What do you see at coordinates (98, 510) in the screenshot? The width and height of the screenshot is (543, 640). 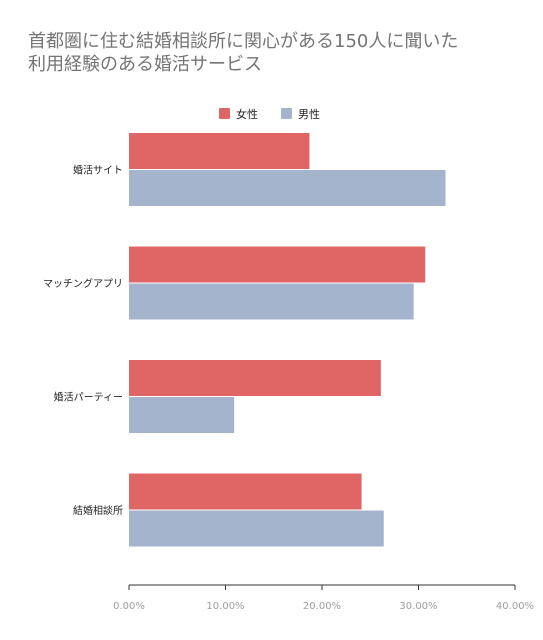 I see `category-label-3: 結婚相談所` at bounding box center [98, 510].